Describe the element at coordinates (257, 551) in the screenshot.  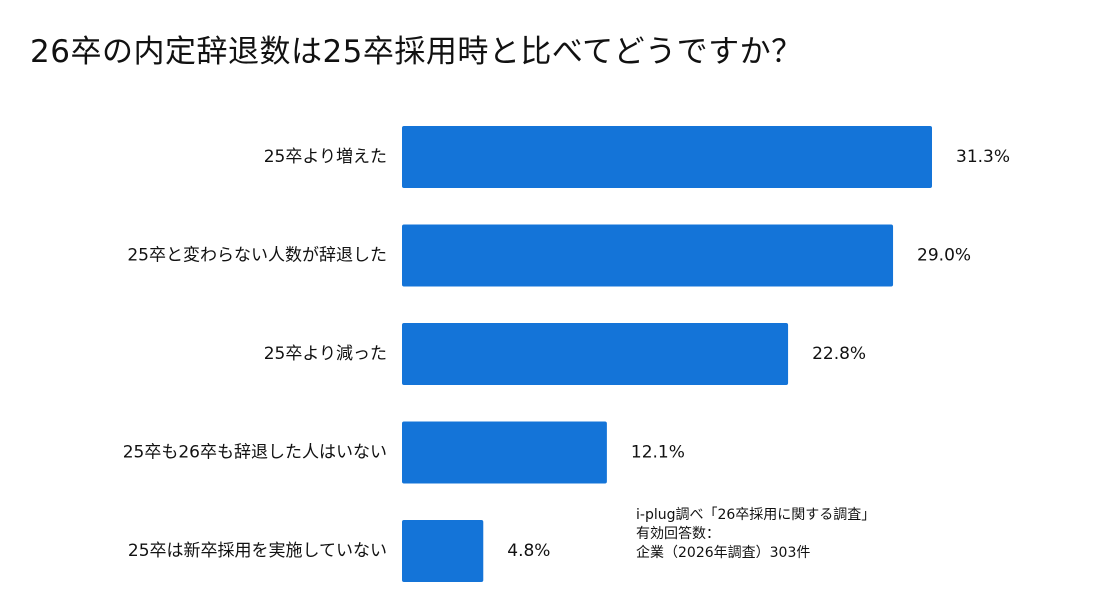
I see `category-label-4: 25卒は新卒採用を実施していない` at that location.